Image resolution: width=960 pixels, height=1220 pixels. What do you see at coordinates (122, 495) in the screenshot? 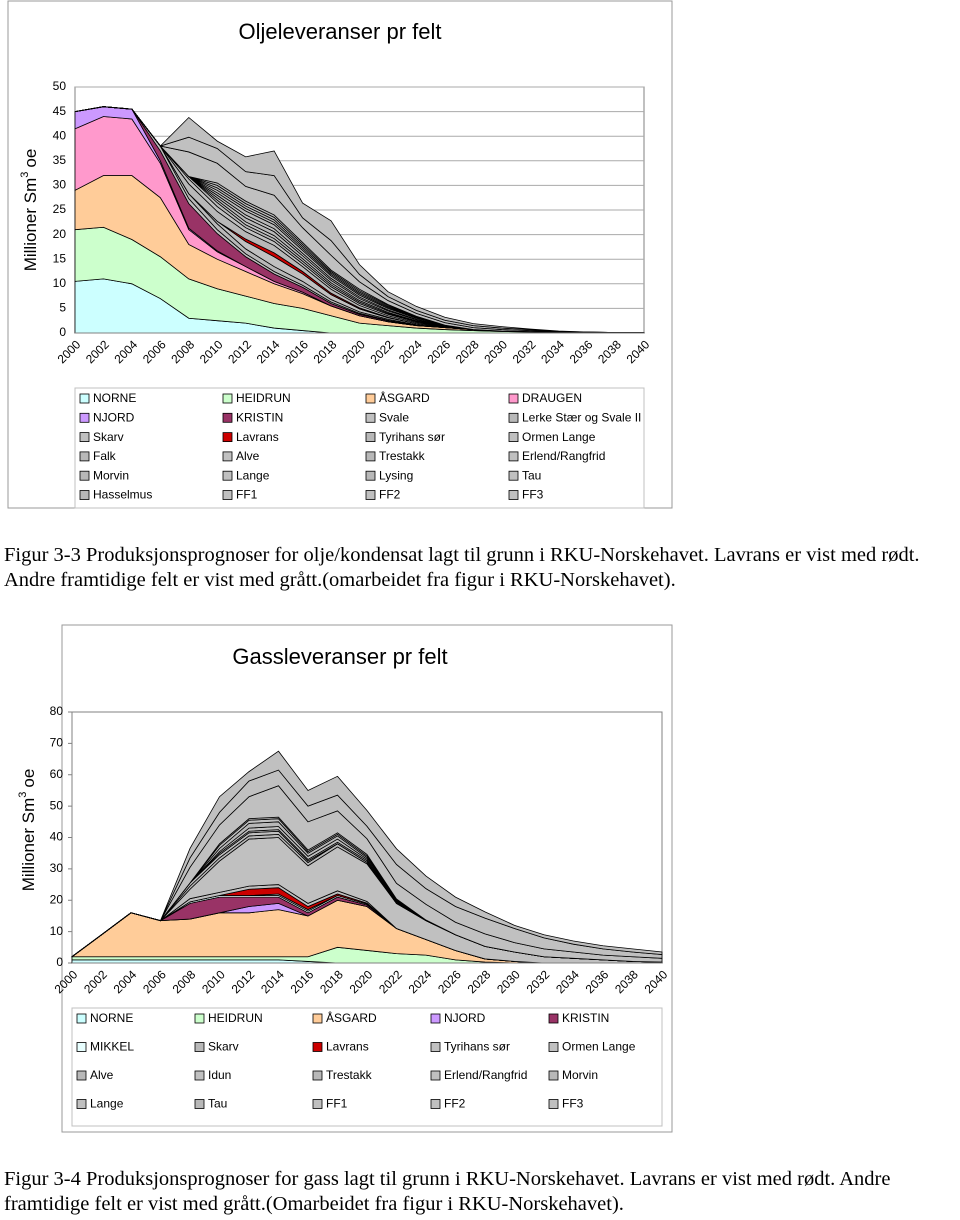
I see `legend-label: Hasselmus` at bounding box center [122, 495].